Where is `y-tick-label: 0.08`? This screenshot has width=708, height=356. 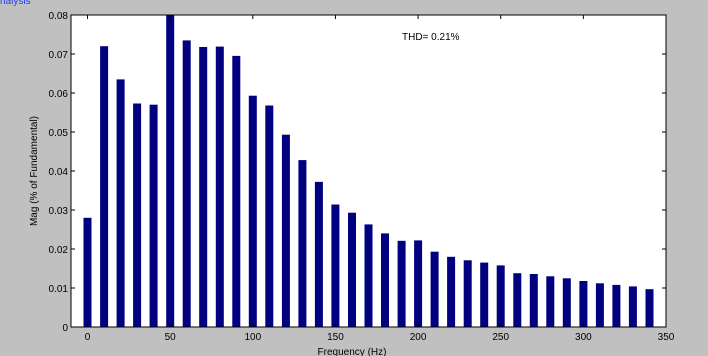 y-tick-label: 0.08 is located at coordinates (59, 16).